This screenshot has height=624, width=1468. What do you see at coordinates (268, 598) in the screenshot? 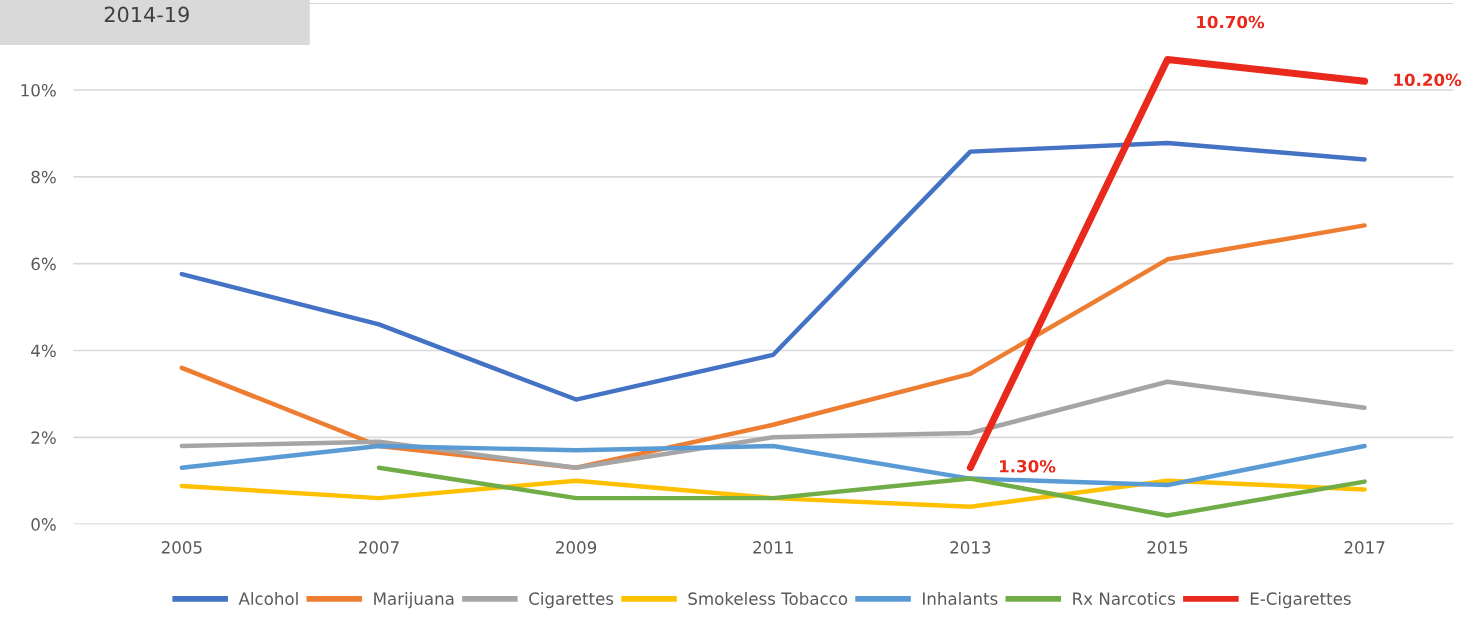
I see `legend-label: Alcohol` at bounding box center [268, 598].